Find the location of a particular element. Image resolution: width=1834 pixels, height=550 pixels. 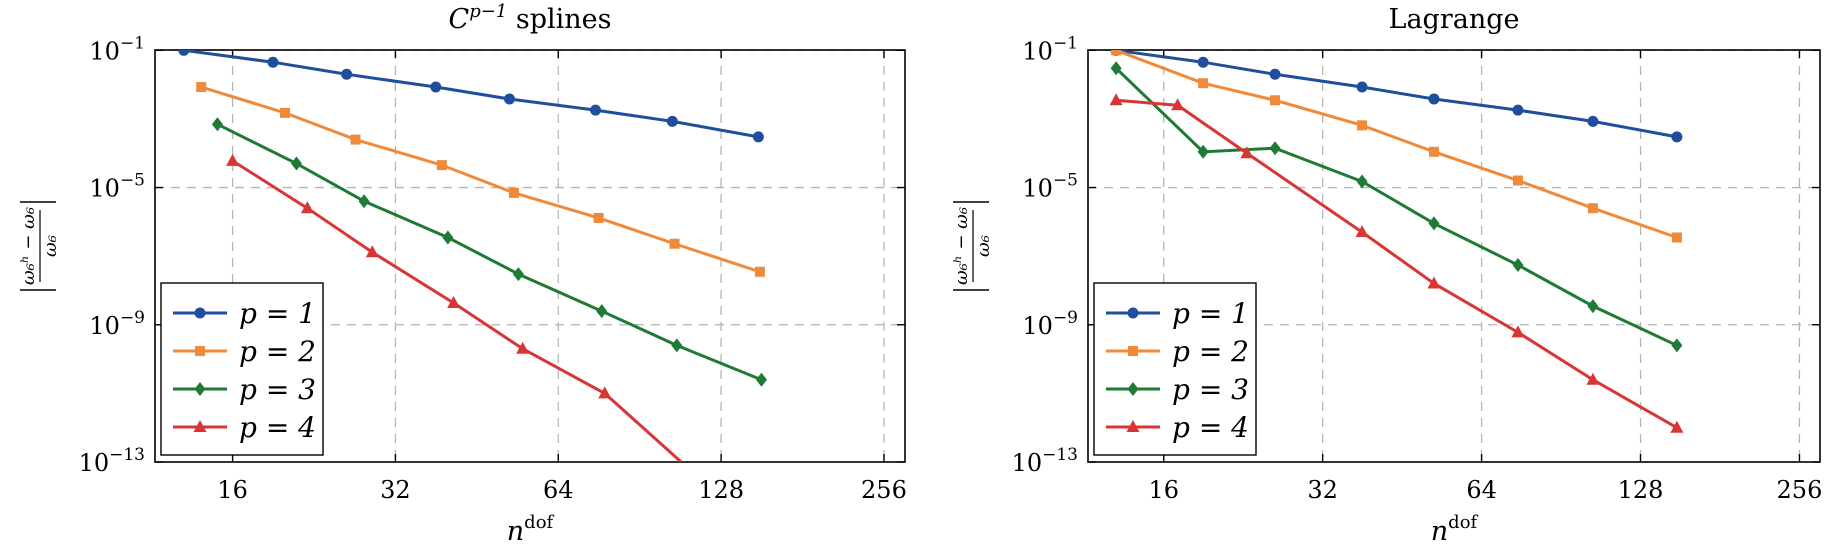

y-tick-label: 10⁻¹ is located at coordinates (117, 49).